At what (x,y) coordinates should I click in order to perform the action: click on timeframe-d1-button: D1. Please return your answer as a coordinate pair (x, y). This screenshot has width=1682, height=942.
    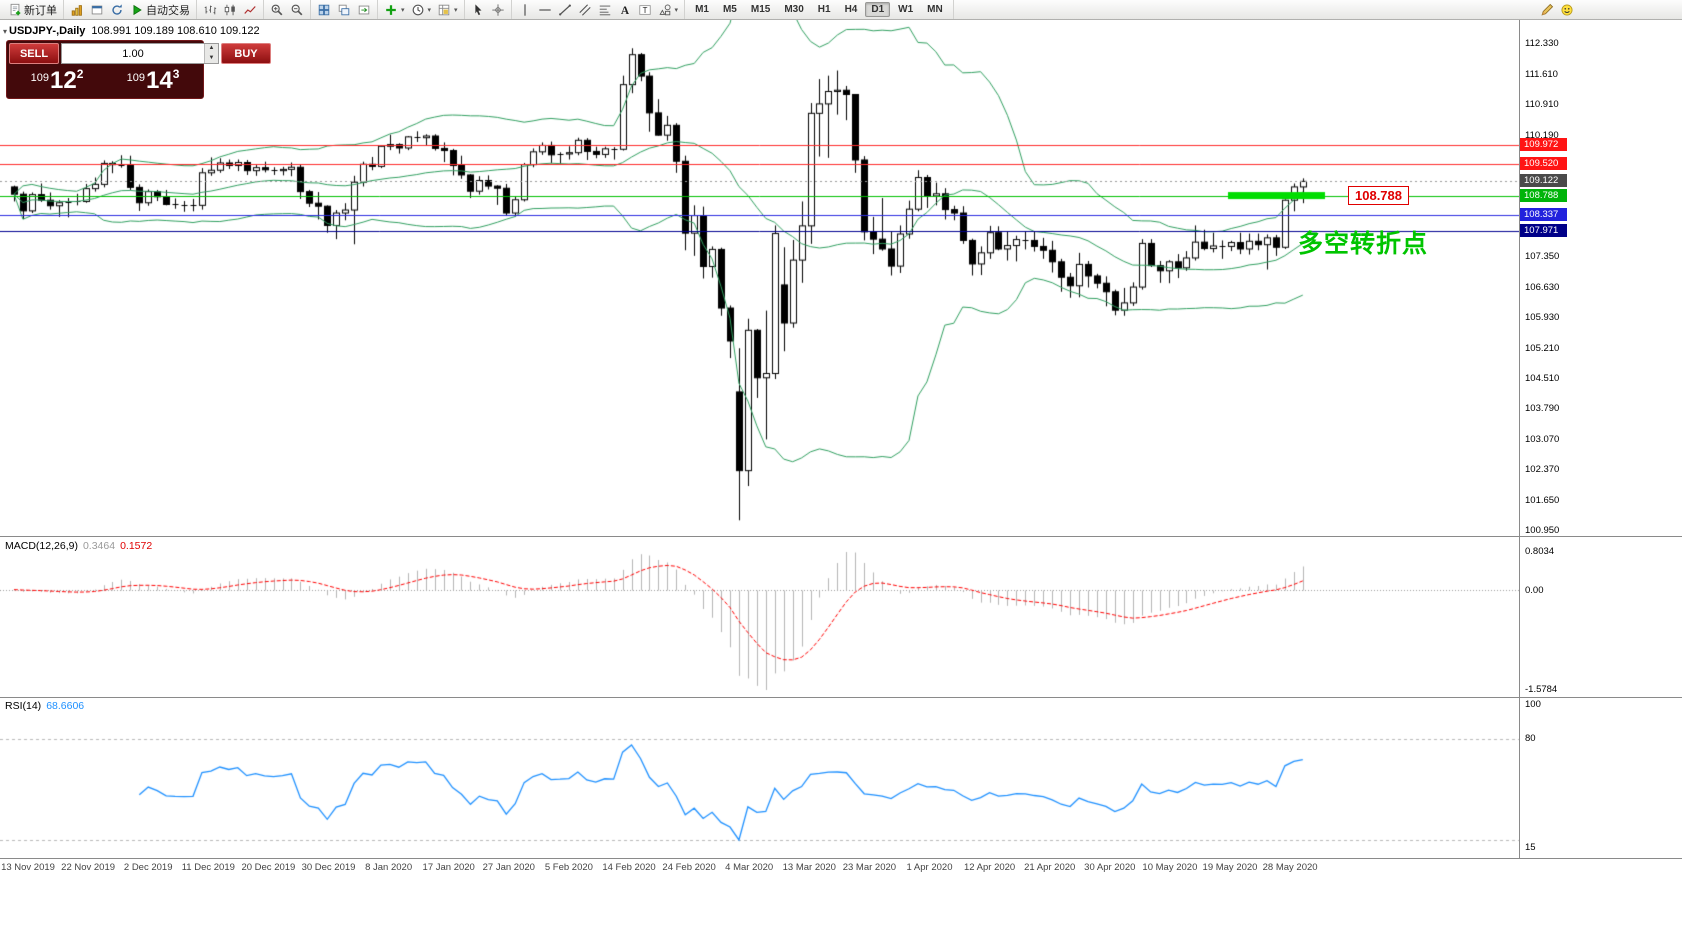
    Looking at the image, I should click on (878, 9).